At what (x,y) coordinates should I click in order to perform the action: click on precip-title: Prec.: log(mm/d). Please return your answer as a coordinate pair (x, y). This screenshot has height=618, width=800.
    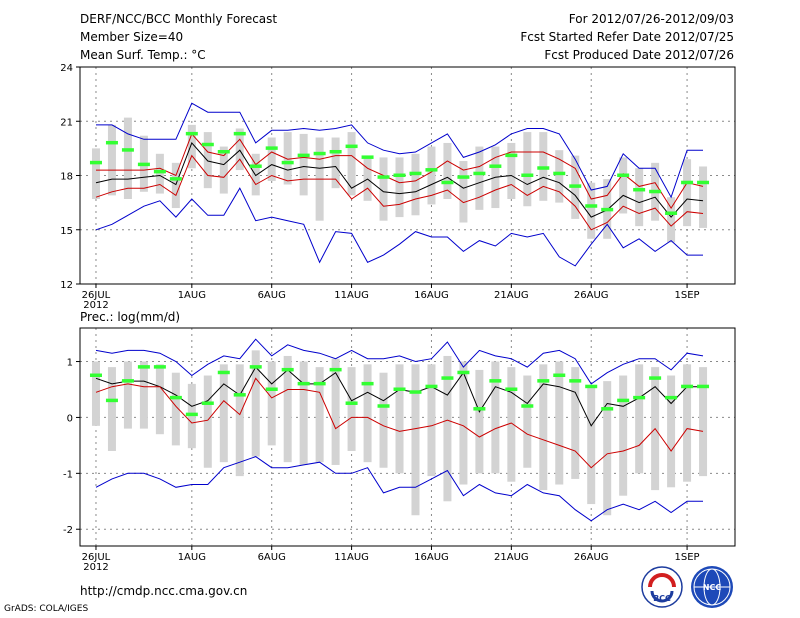
    Looking at the image, I should click on (130, 317).